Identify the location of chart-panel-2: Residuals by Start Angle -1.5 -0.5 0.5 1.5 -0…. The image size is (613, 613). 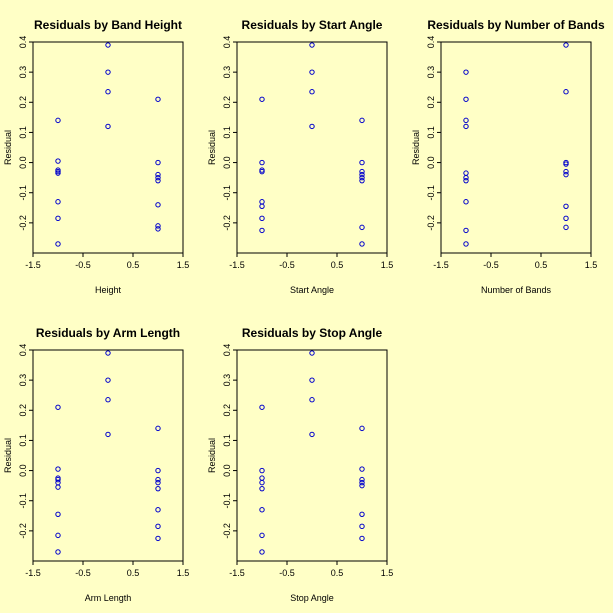
(300, 156).